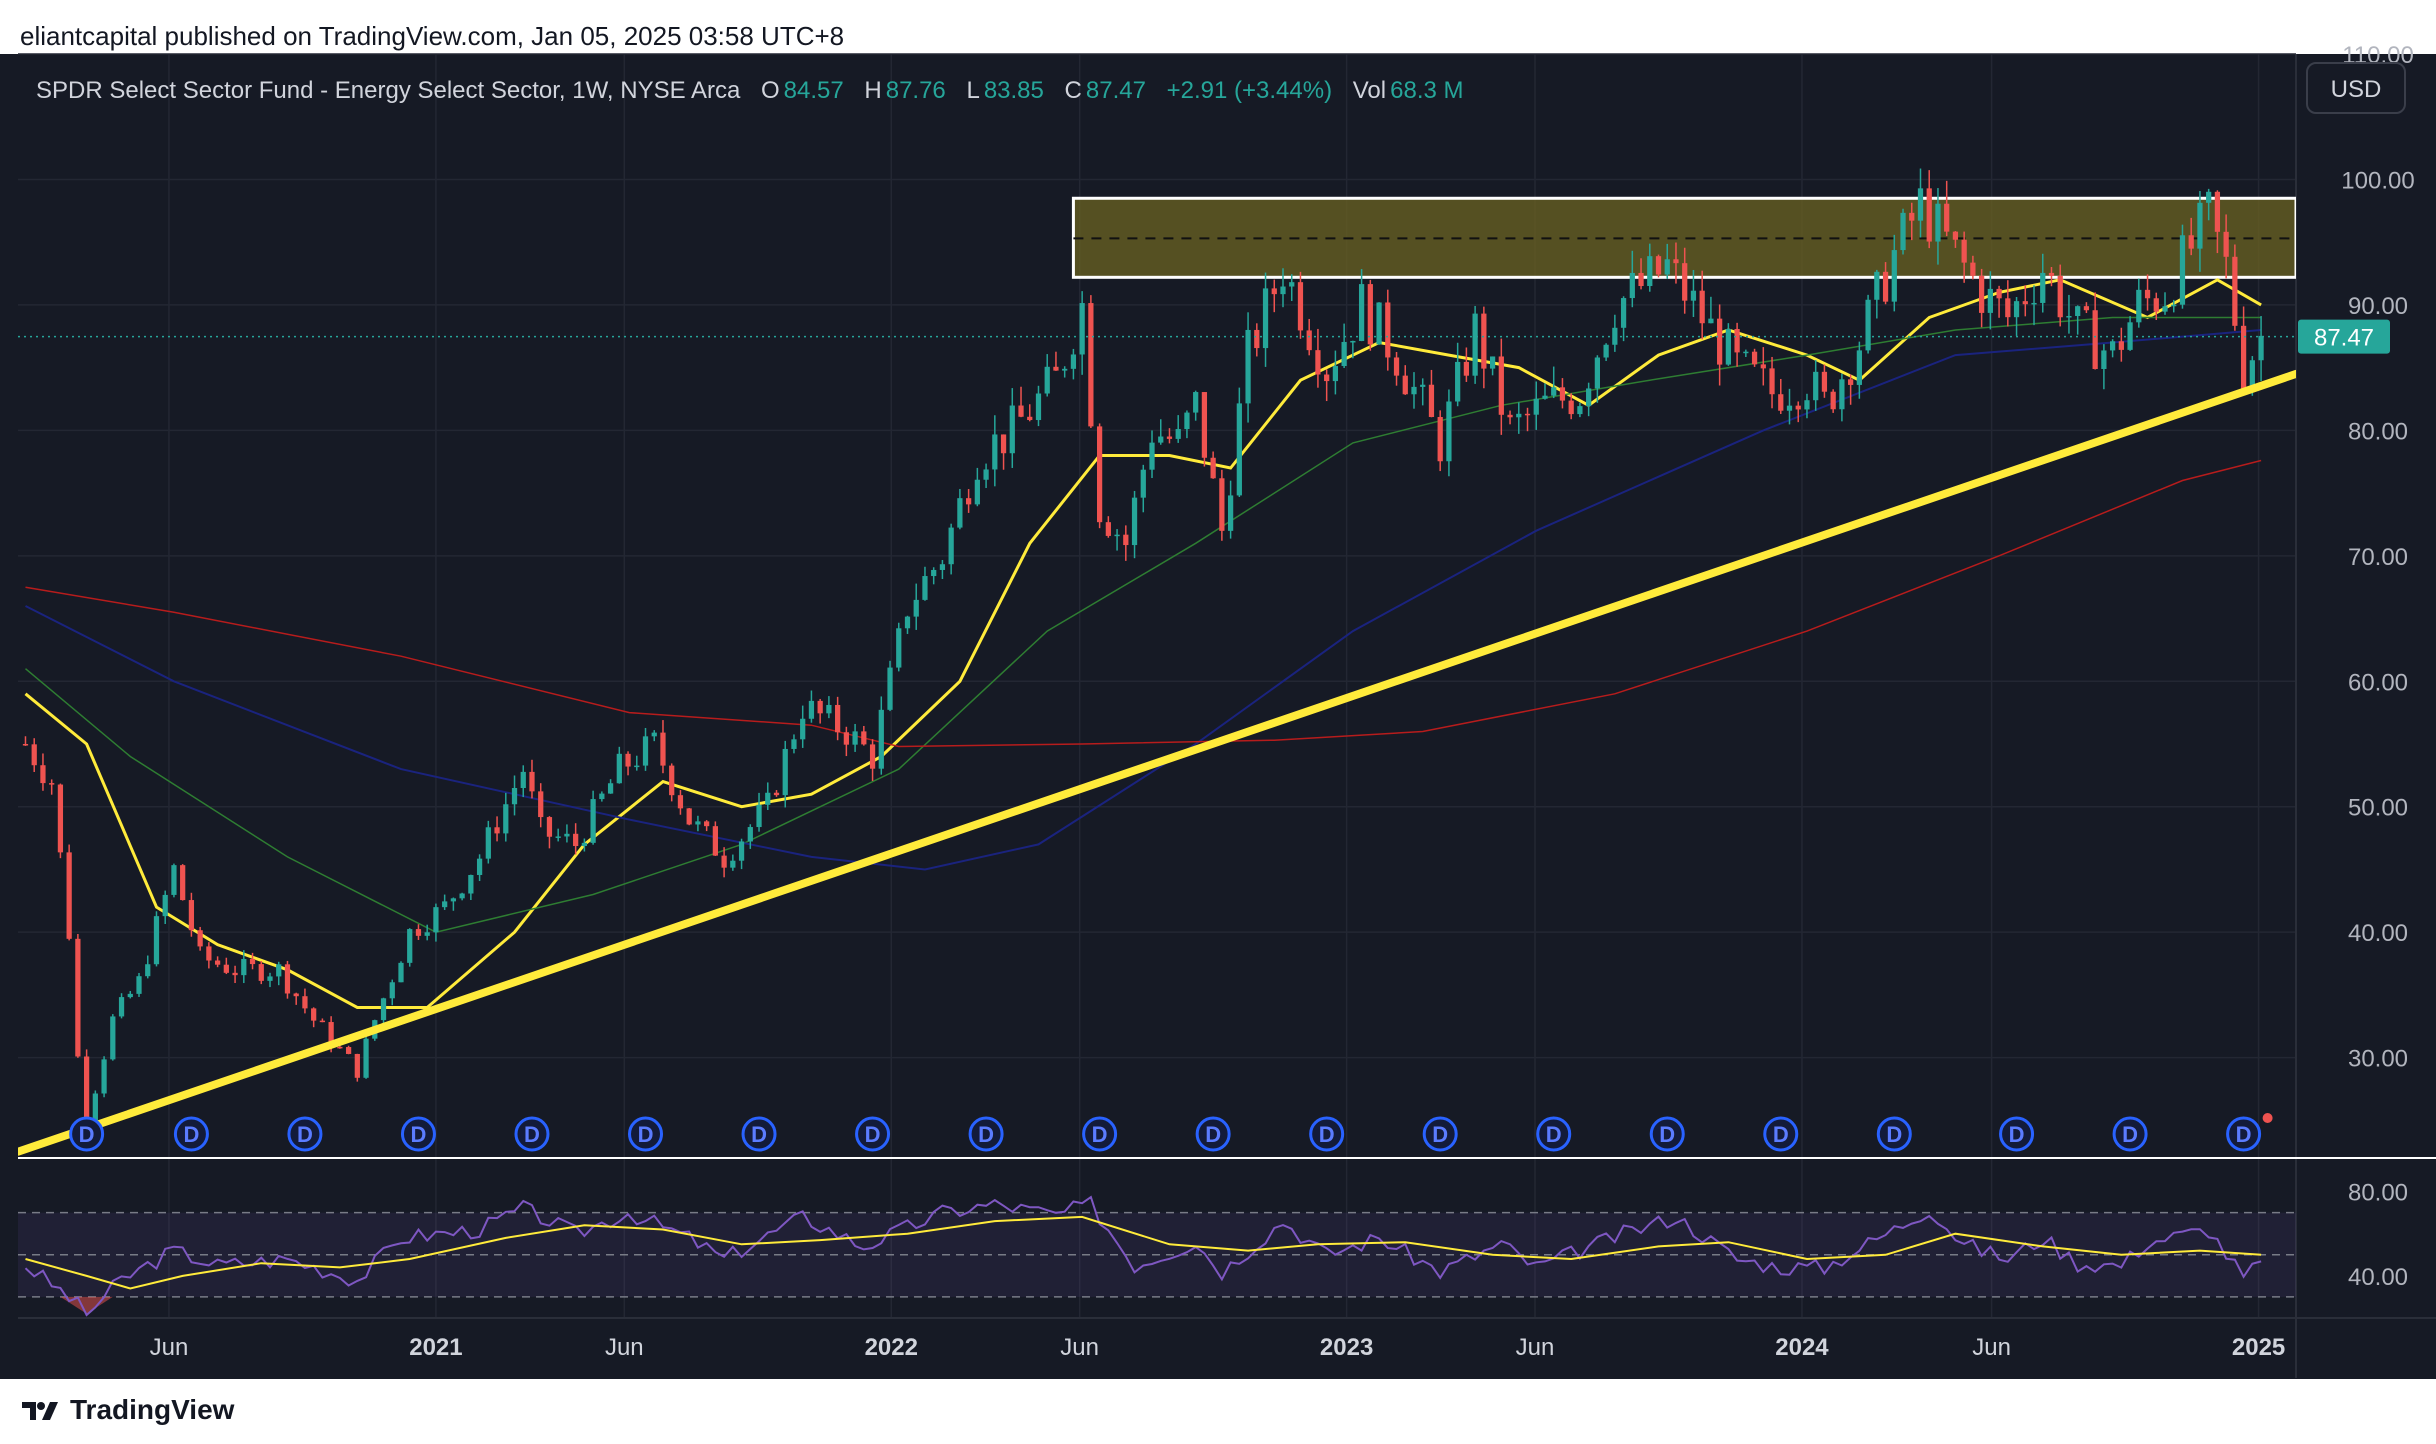 Image resolution: width=2436 pixels, height=1444 pixels. What do you see at coordinates (1802, 1347) in the screenshot?
I see `time-tick-label: 2024` at bounding box center [1802, 1347].